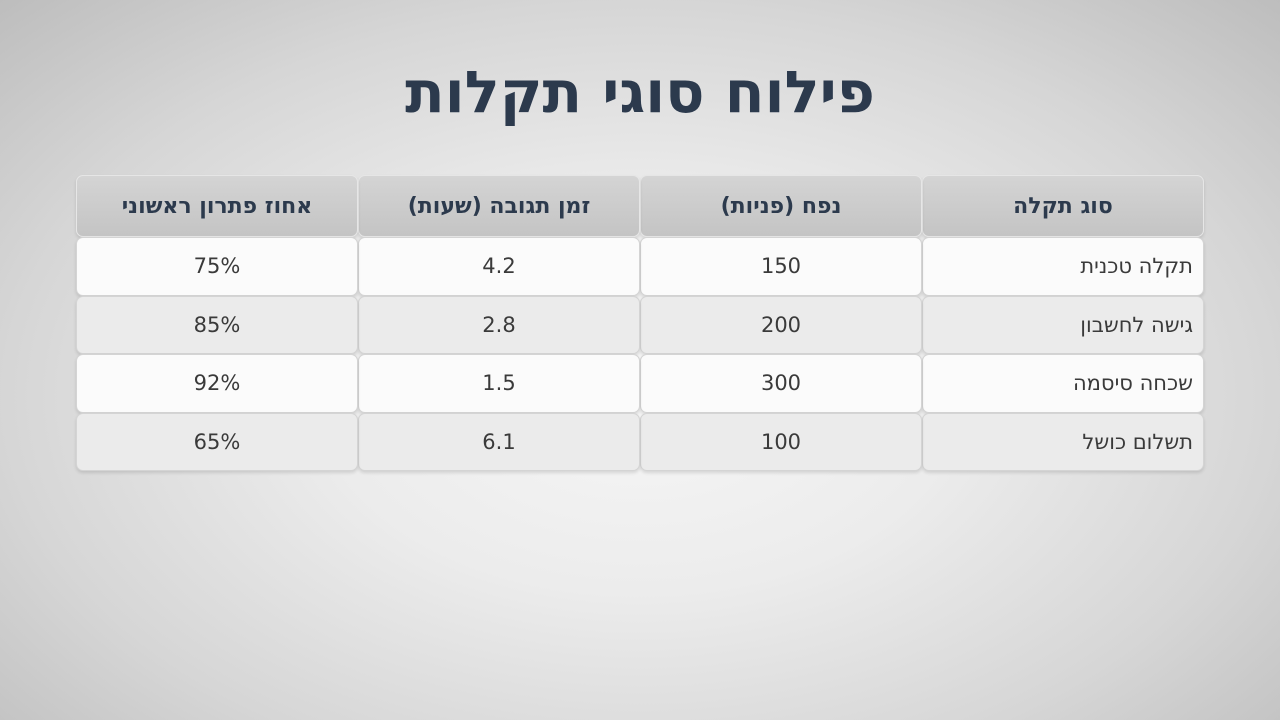  What do you see at coordinates (499, 383) in the screenshot?
I see `table-cell-response-time: 1.5` at bounding box center [499, 383].